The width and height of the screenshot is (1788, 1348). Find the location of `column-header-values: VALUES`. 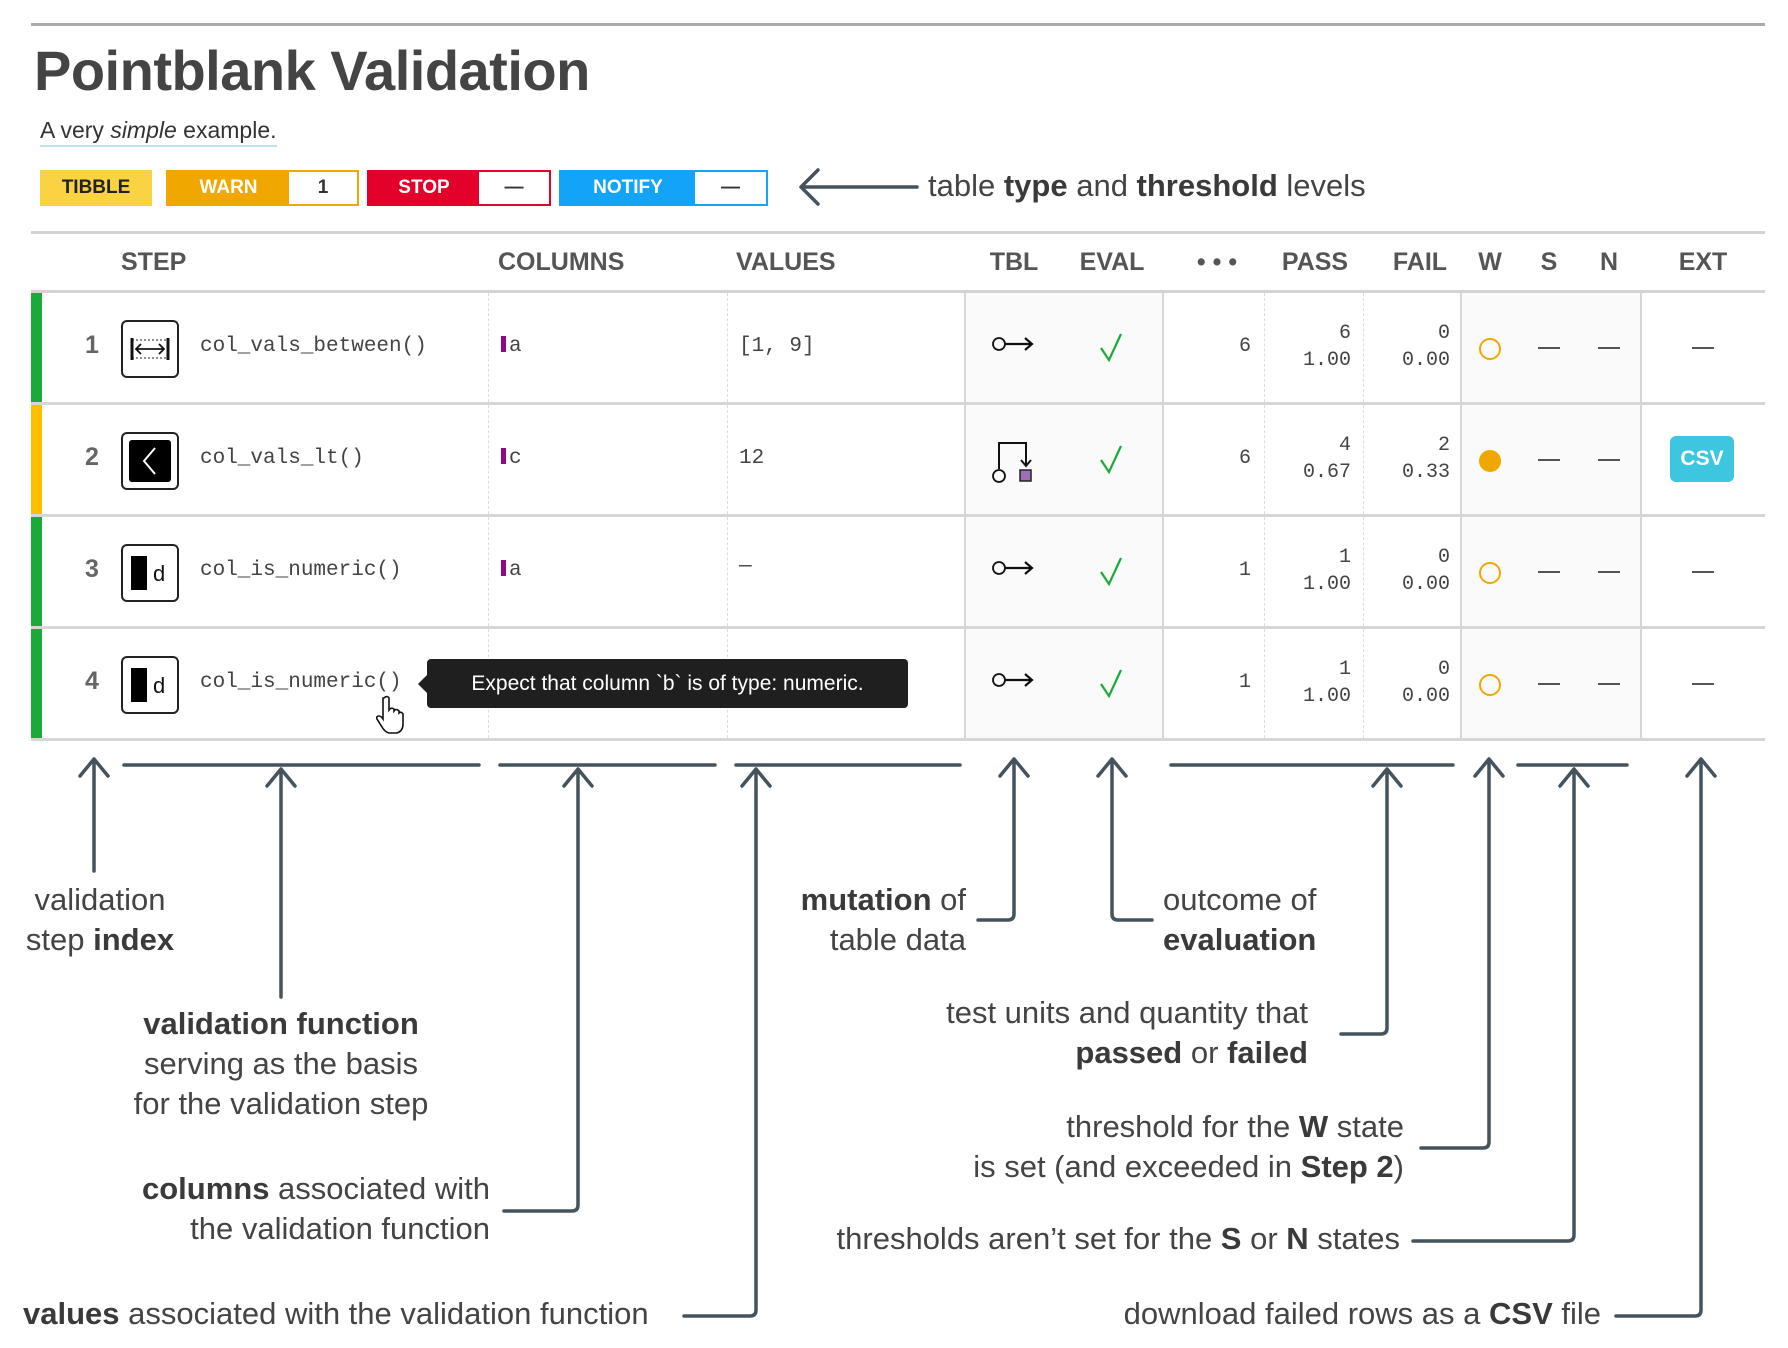

column-header-values: VALUES is located at coordinates (786, 262).